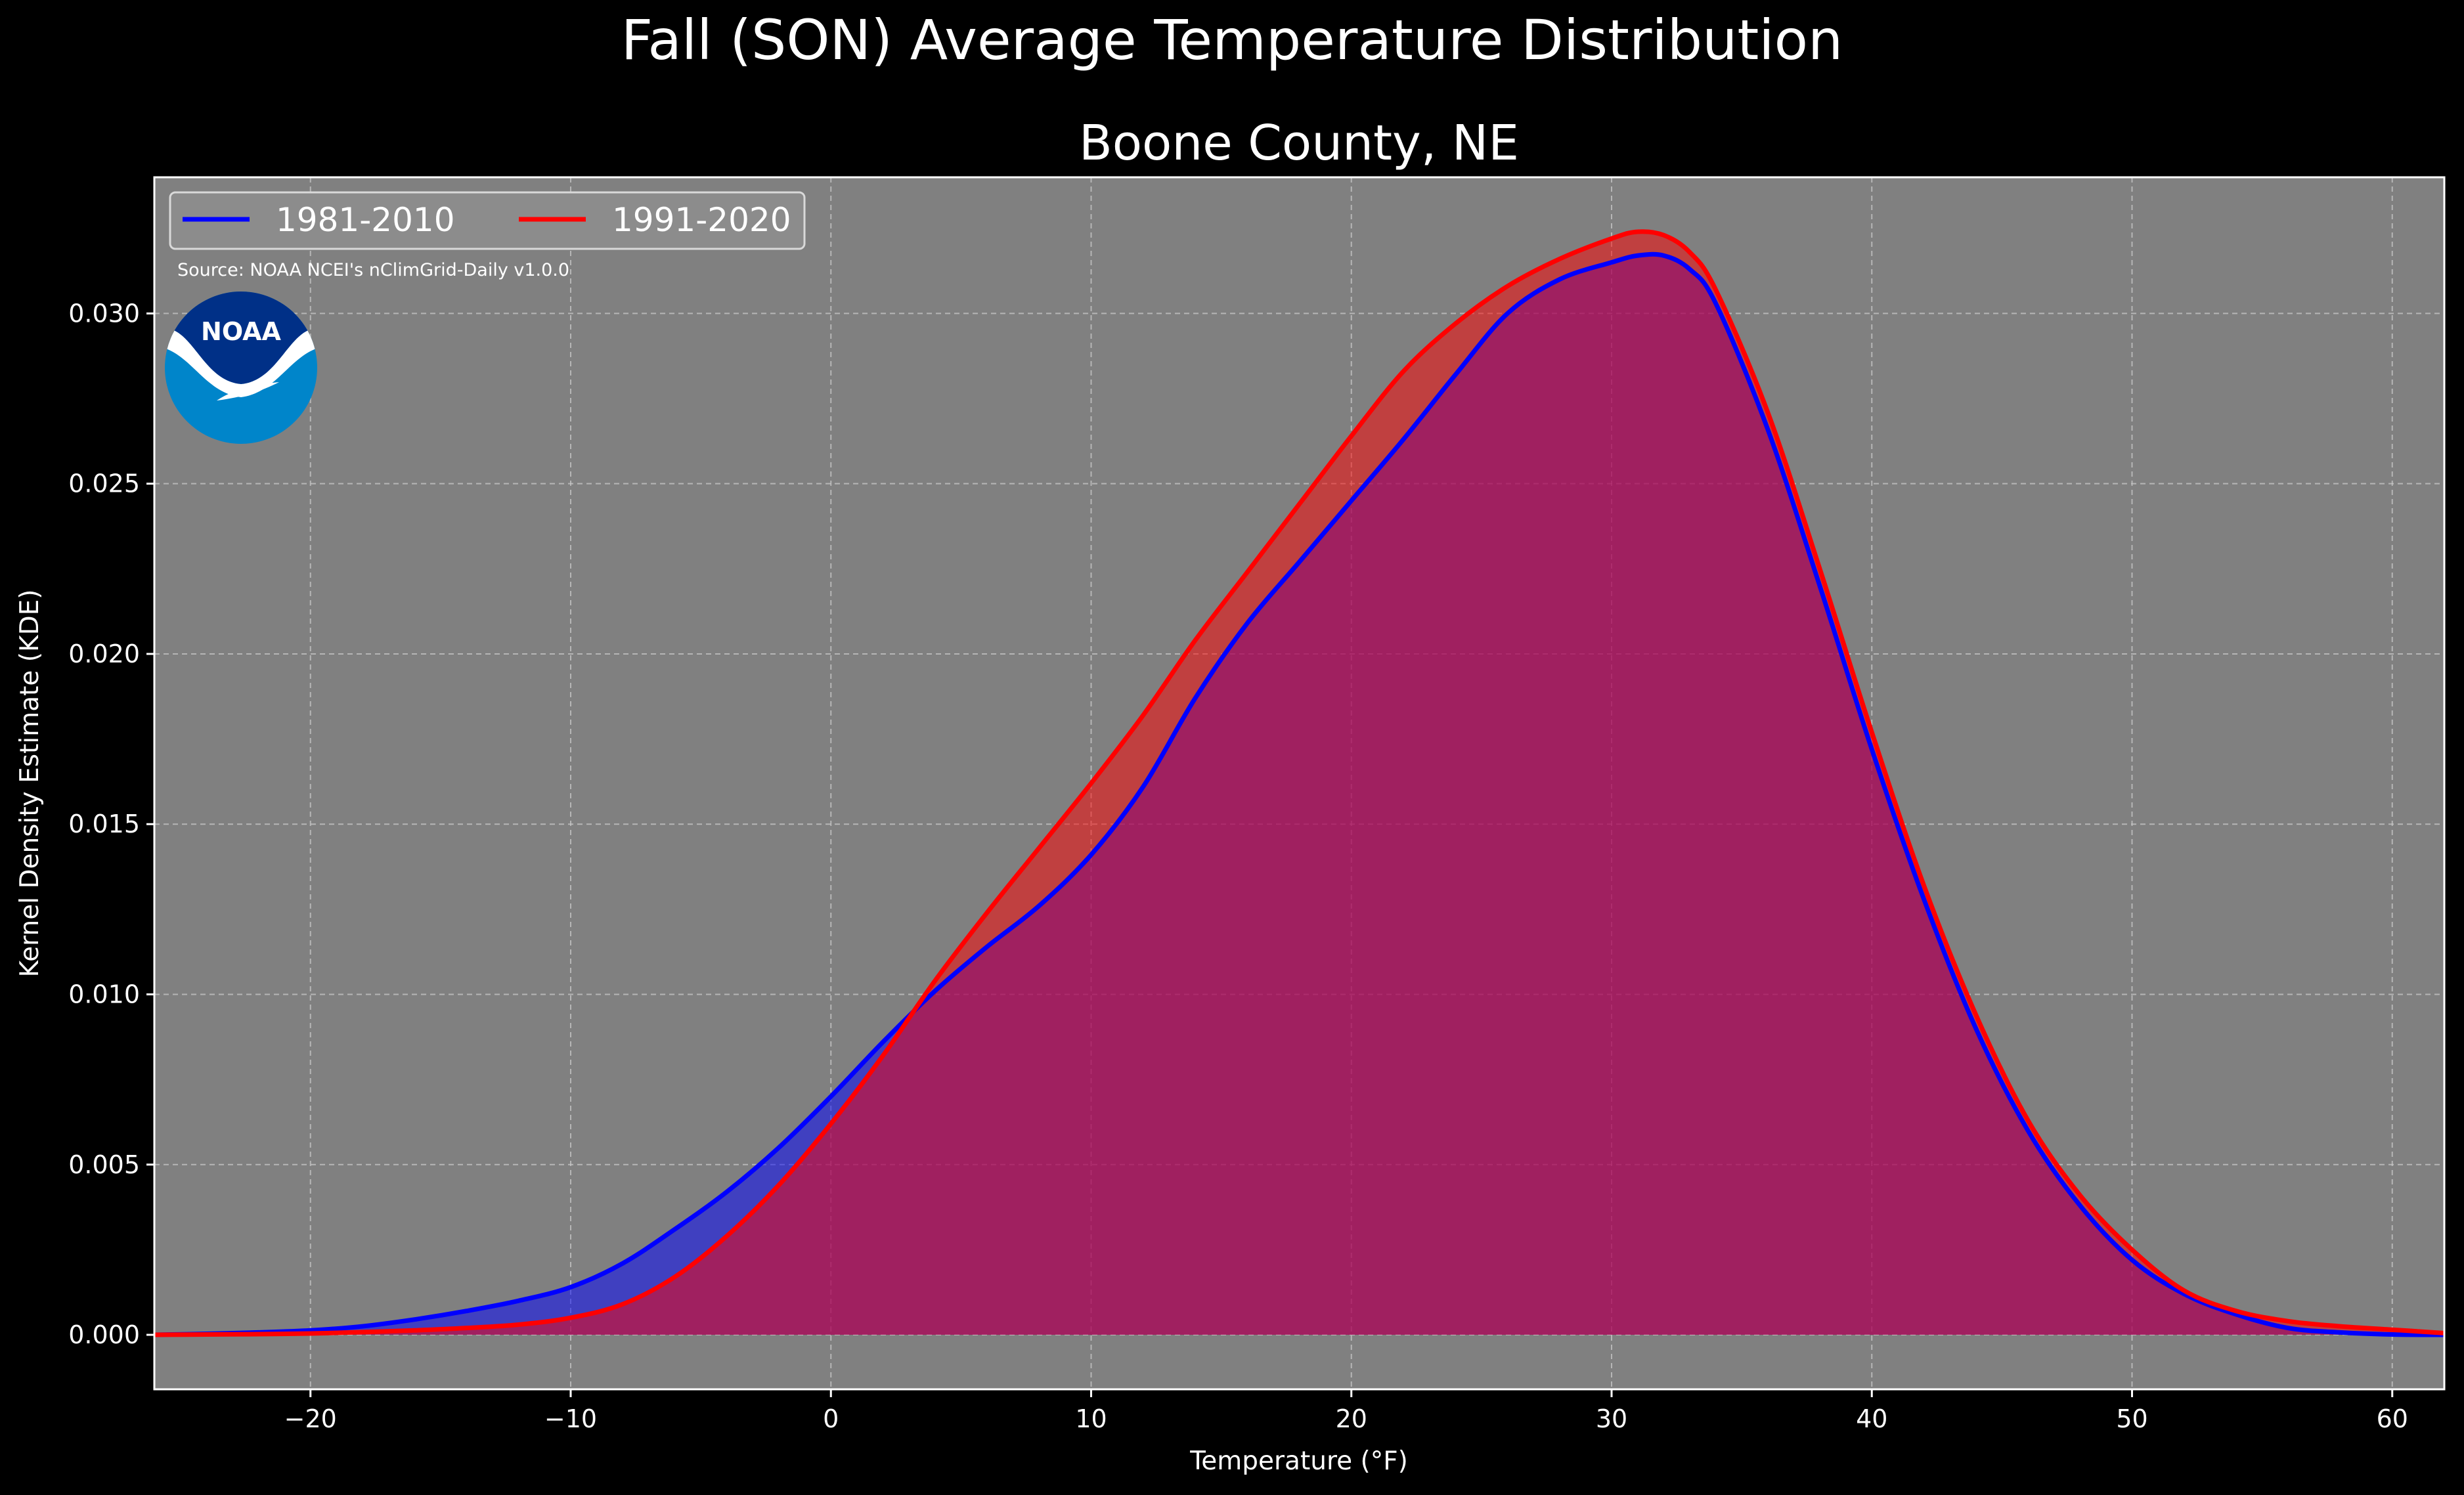 The width and height of the screenshot is (2464, 1495). Describe the element at coordinates (104, 994) in the screenshot. I see `y-tick-label: 0.010` at that location.